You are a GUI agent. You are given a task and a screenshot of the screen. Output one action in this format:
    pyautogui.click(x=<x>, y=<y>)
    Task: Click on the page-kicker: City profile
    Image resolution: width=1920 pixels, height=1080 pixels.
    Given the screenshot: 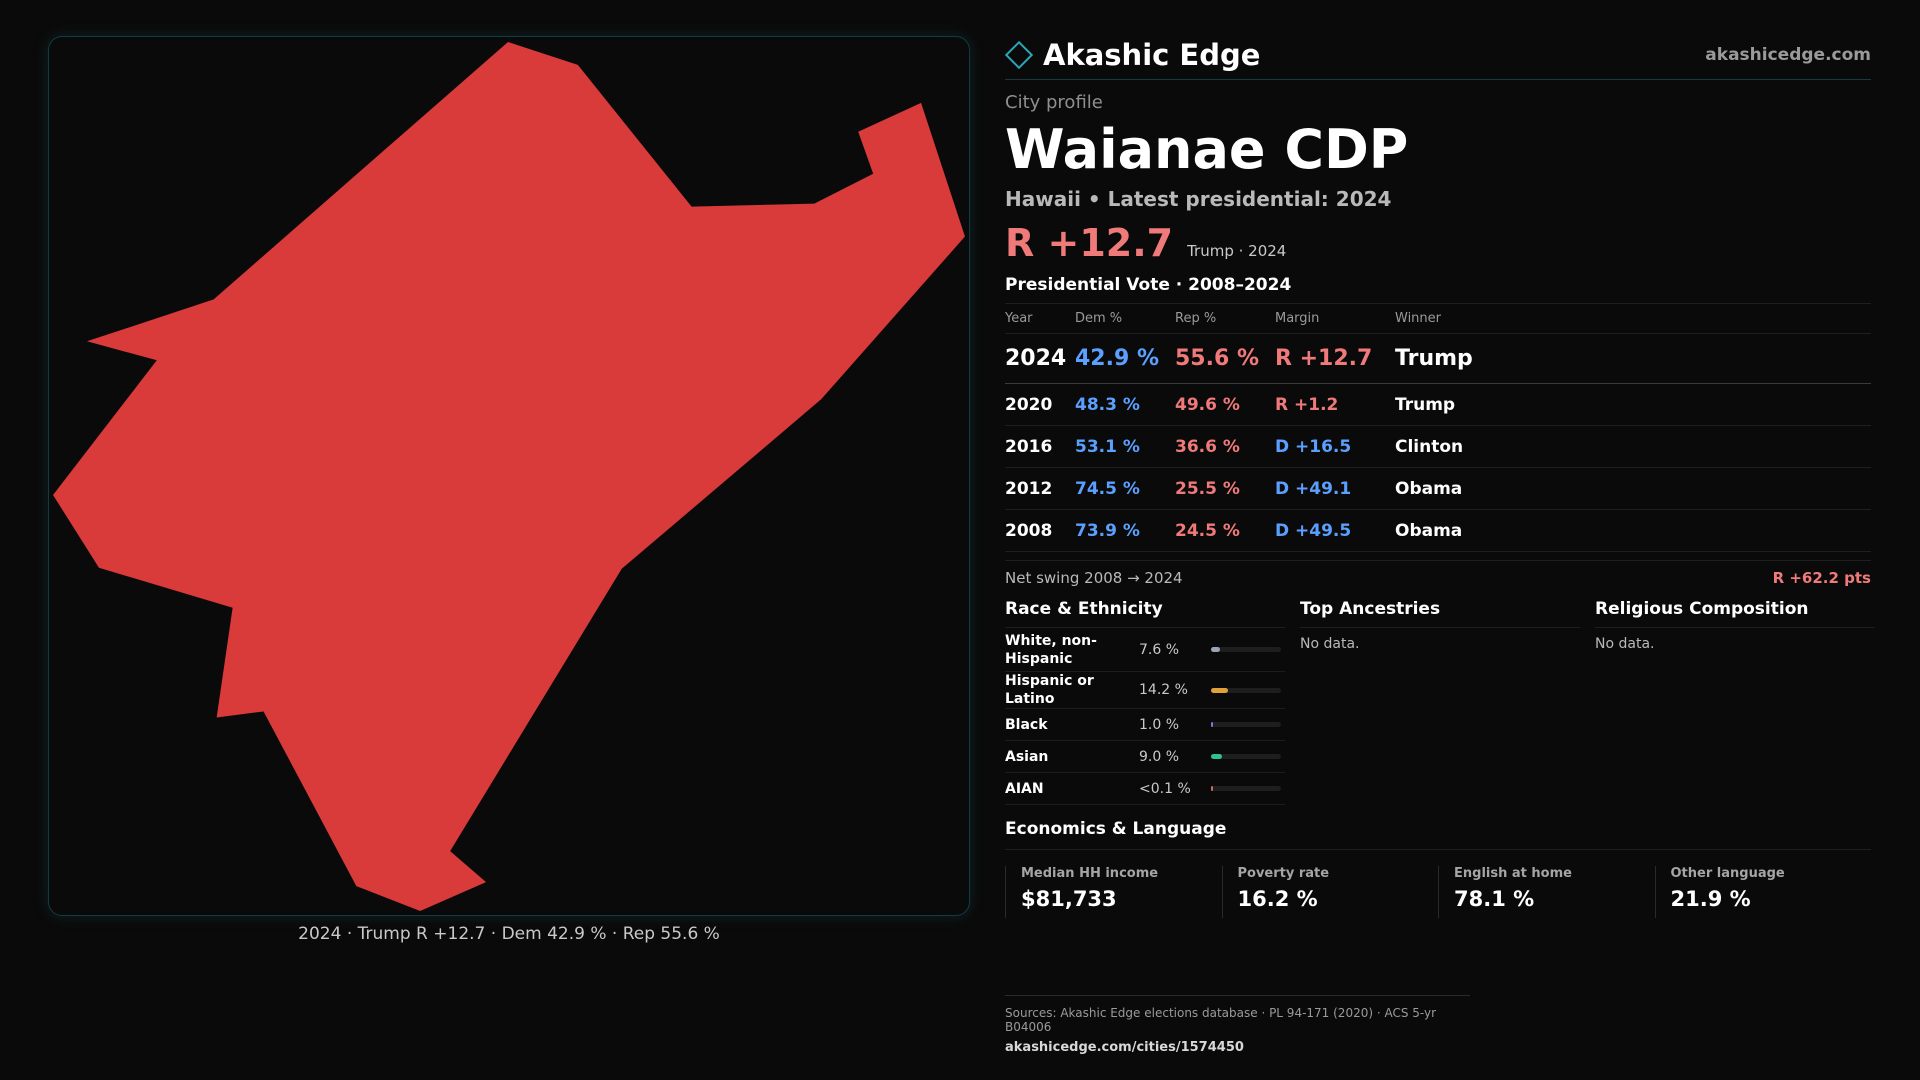 What is the action you would take?
    pyautogui.click(x=1054, y=102)
    